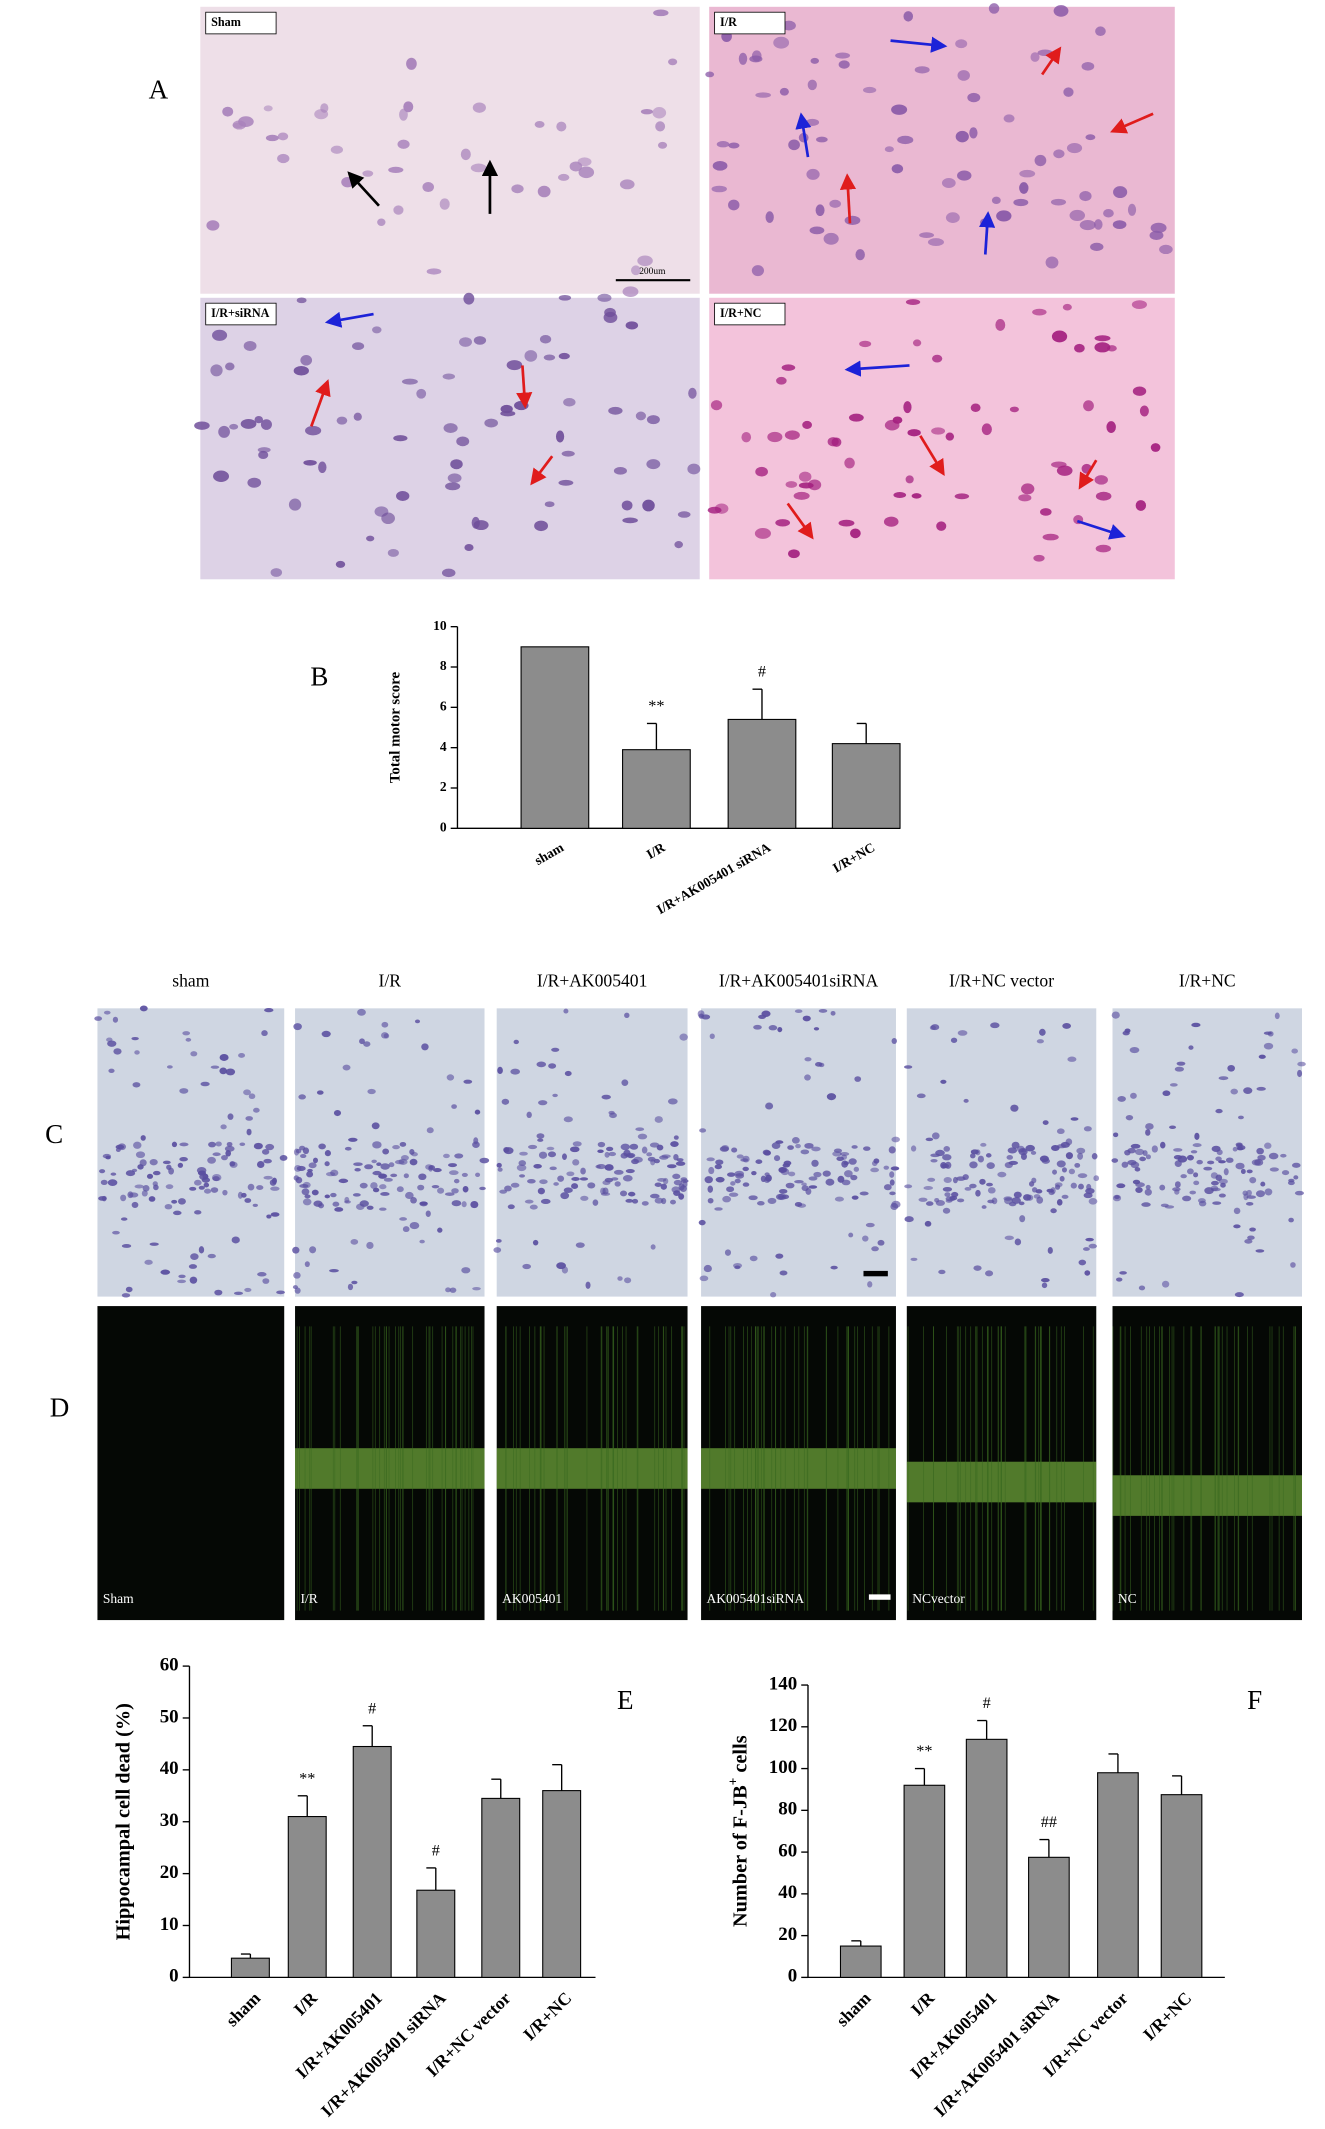 The width and height of the screenshot is (1325, 2129). Describe the element at coordinates (625, 1700) in the screenshot. I see `panel-letter: E` at that location.